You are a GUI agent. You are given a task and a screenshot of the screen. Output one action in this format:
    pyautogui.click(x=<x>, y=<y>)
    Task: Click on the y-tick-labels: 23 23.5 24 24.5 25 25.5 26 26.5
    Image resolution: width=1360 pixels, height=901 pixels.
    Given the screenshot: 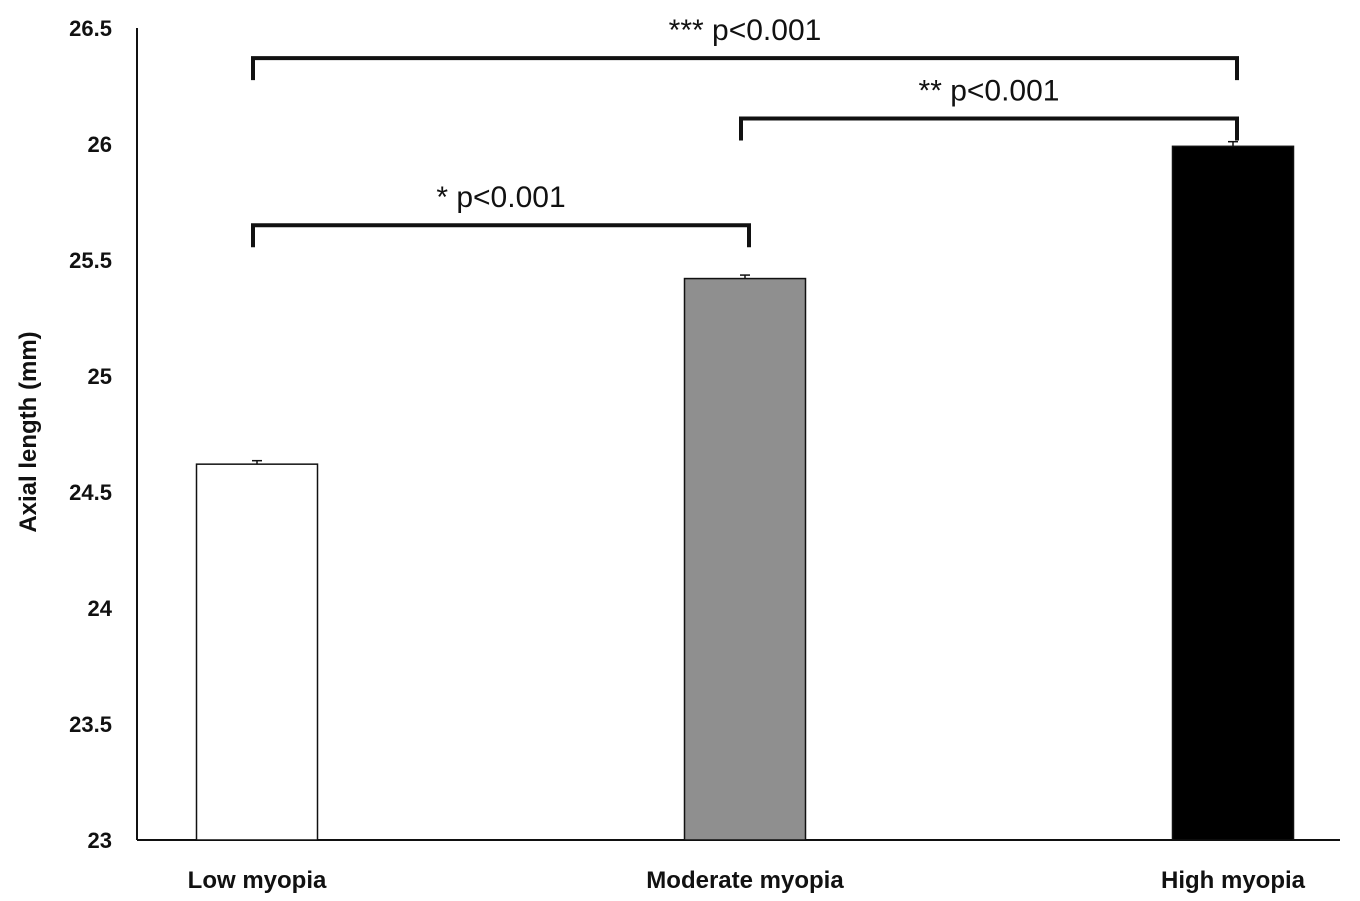 What is the action you would take?
    pyautogui.click(x=91, y=434)
    